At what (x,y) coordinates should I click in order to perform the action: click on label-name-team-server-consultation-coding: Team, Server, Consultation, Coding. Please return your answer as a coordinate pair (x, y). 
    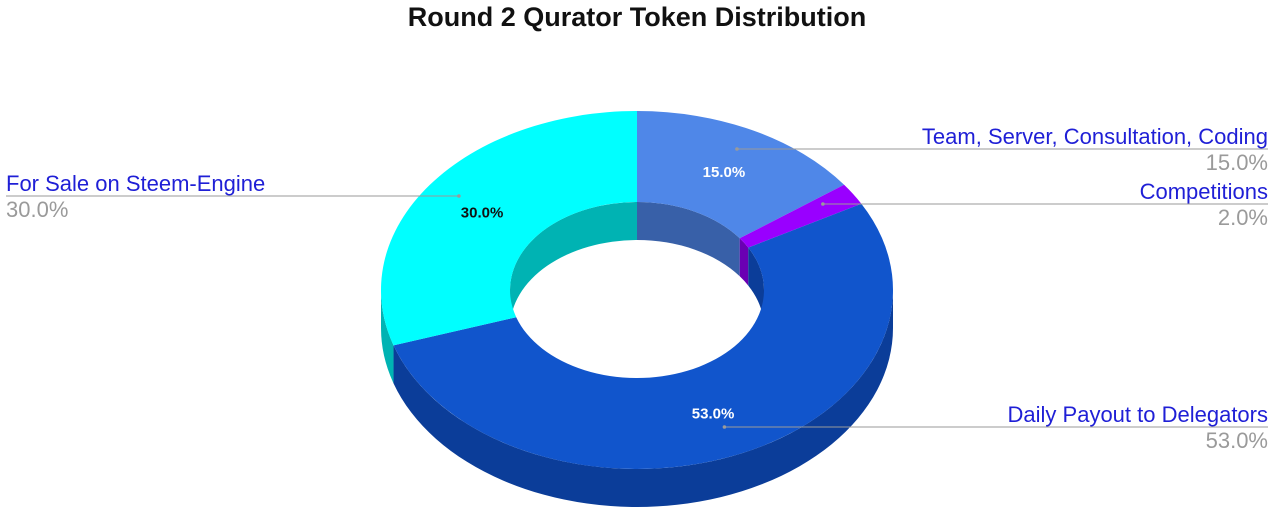
    Looking at the image, I should click on (1095, 136).